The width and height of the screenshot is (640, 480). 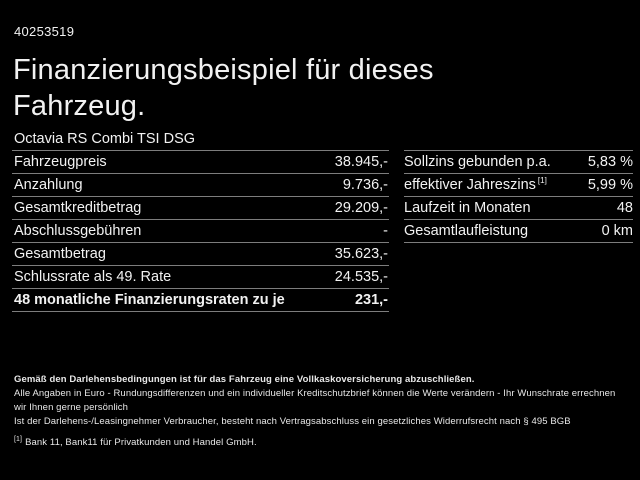 I want to click on footnote-ref: [1], so click(x=542, y=181).